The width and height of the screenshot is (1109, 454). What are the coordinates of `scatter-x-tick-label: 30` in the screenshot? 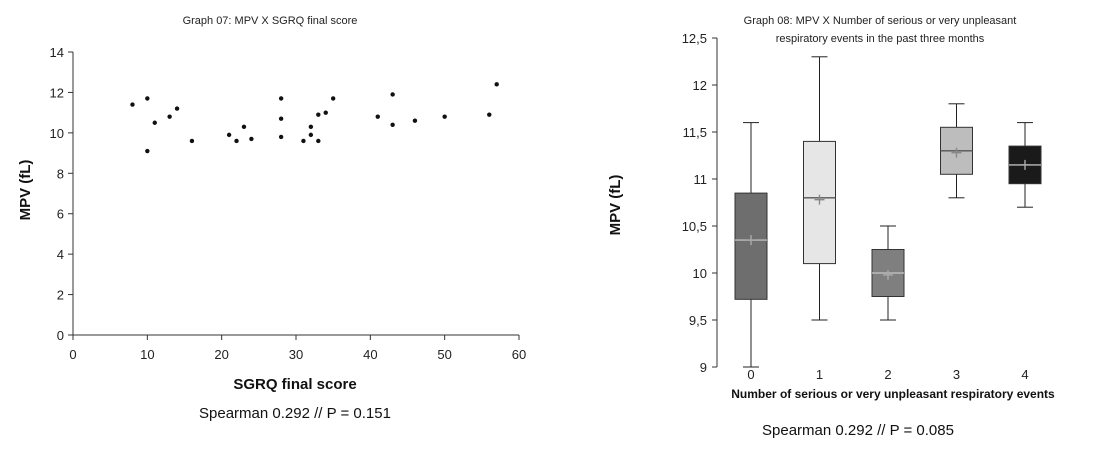 It's located at (296, 354).